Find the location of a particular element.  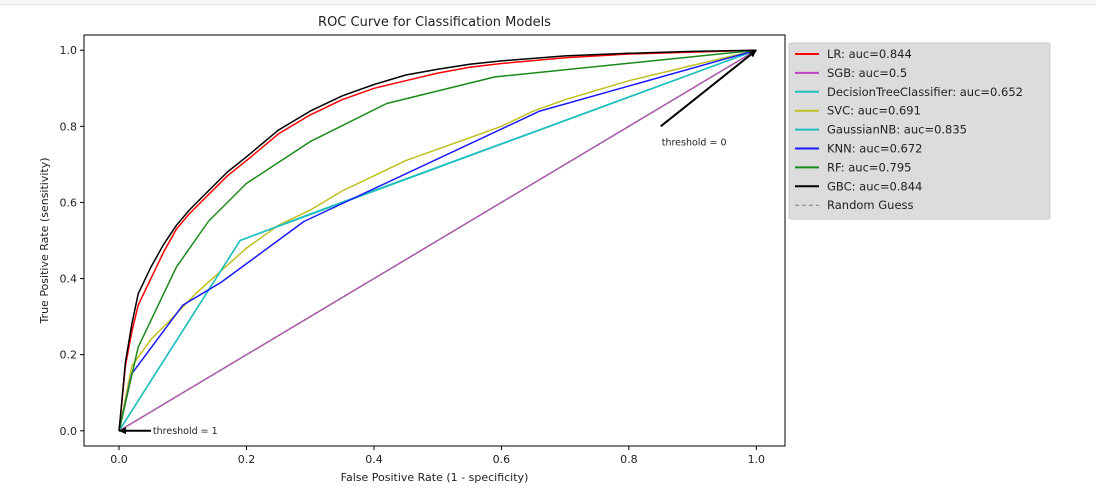

x-tick-label: 0.0 is located at coordinates (119, 459).